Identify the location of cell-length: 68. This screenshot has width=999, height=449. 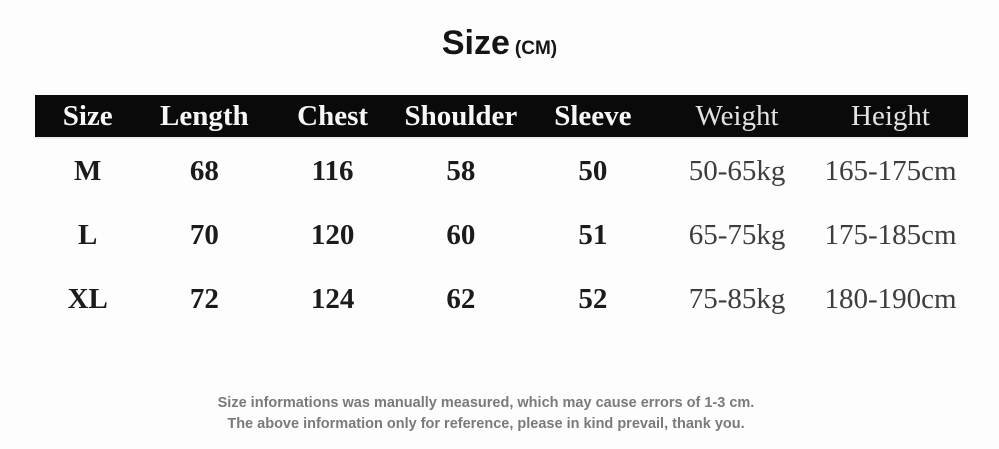
(204, 170).